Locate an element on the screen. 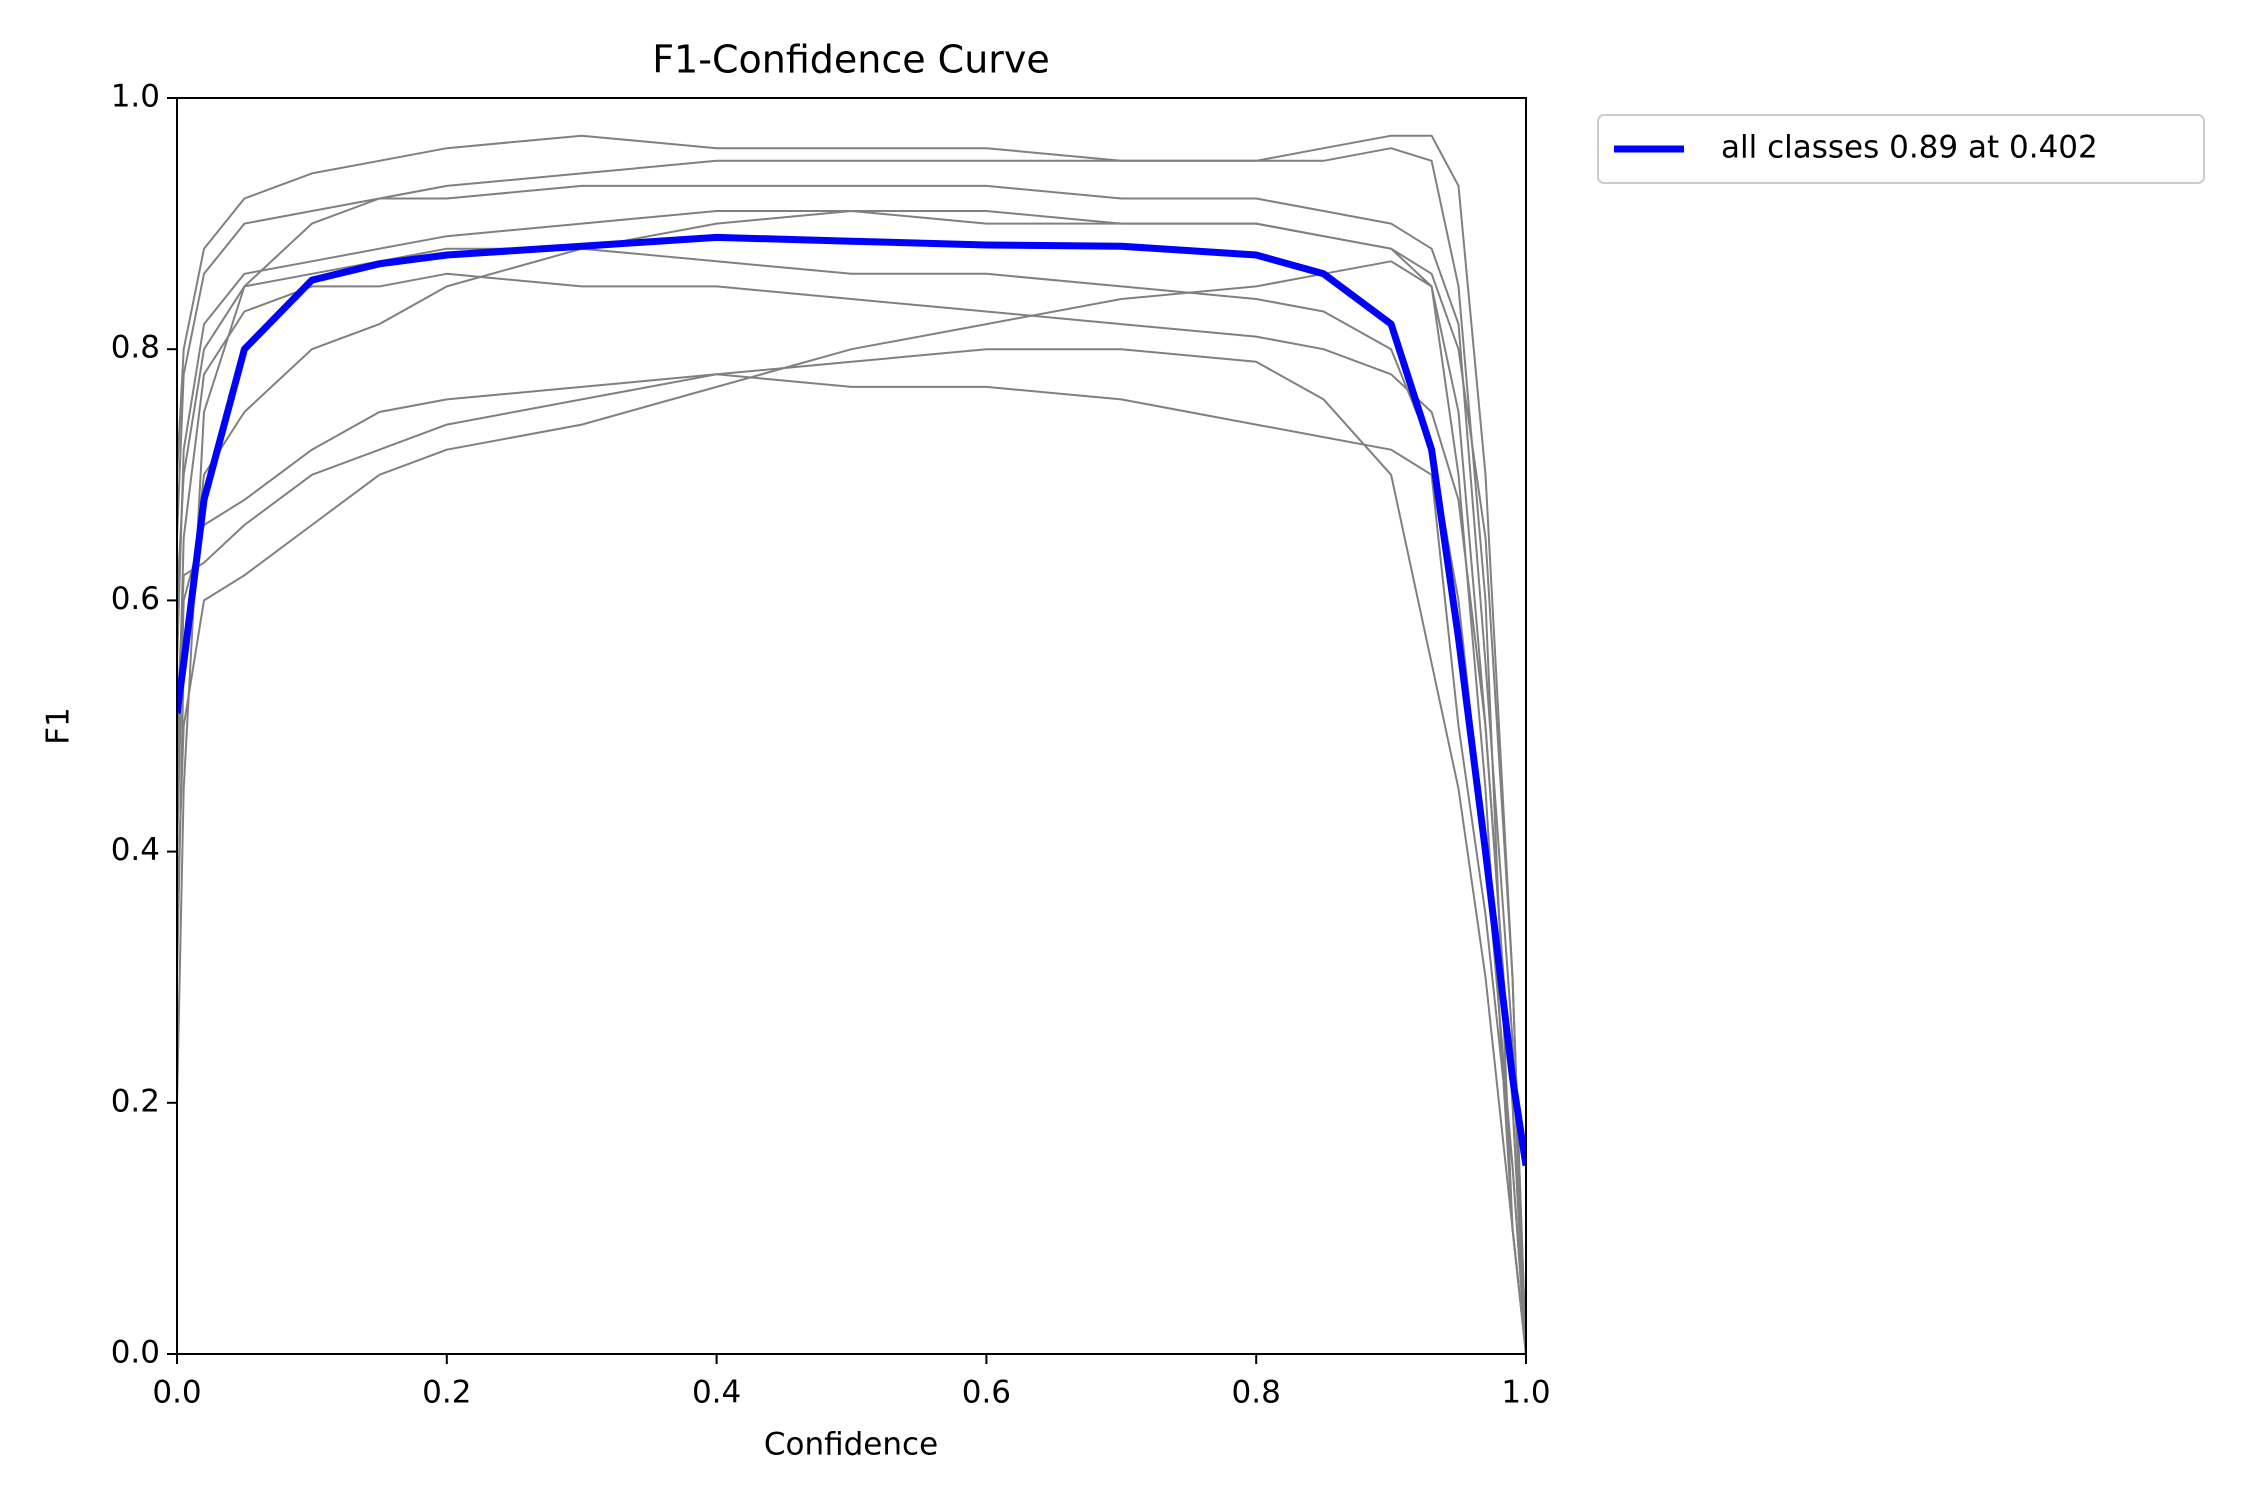 The width and height of the screenshot is (2250, 1500). legend-label: all classes 0.89 at 0.402 is located at coordinates (1909, 148).